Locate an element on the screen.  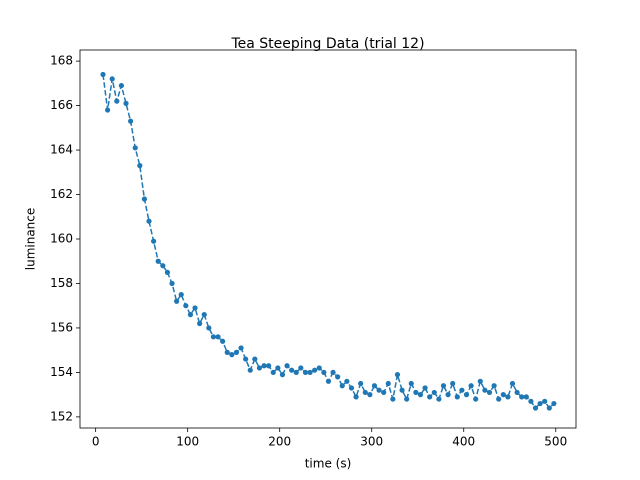
x-tick-label: 200 is located at coordinates (279, 442).